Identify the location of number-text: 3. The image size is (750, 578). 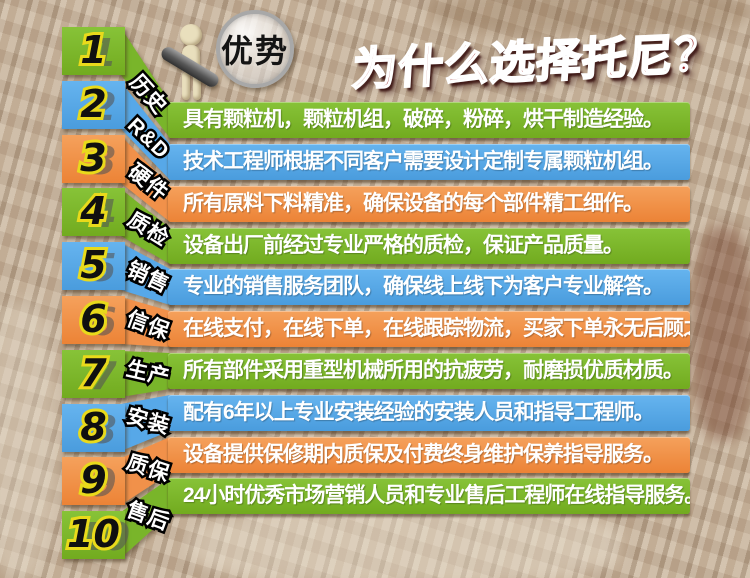
(93, 158).